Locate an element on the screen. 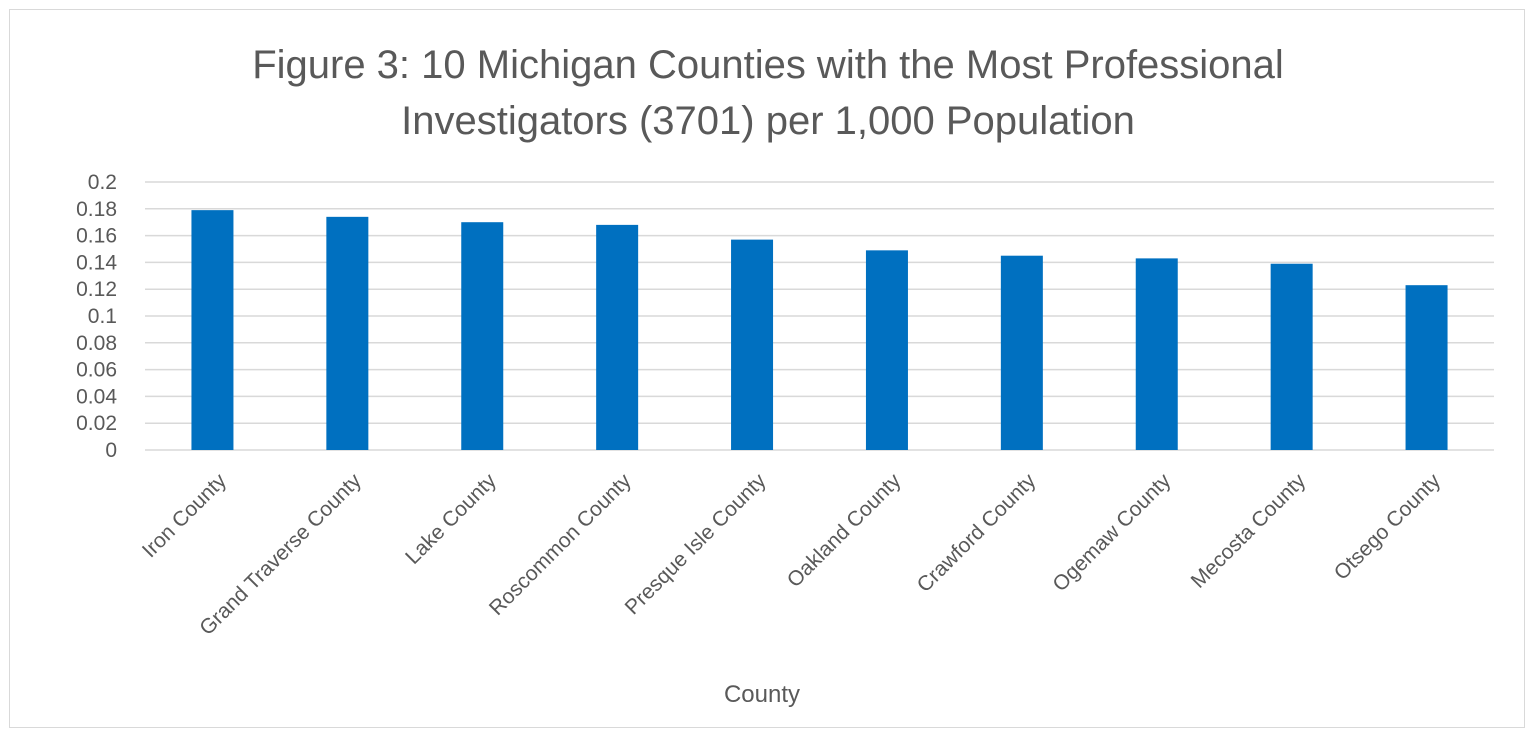  y-axis-ticks: 0 0.02 0.04 0.06 0.08 0.1 0.12 0.14 0.16 0.18 0.2 is located at coordinates (96, 316).